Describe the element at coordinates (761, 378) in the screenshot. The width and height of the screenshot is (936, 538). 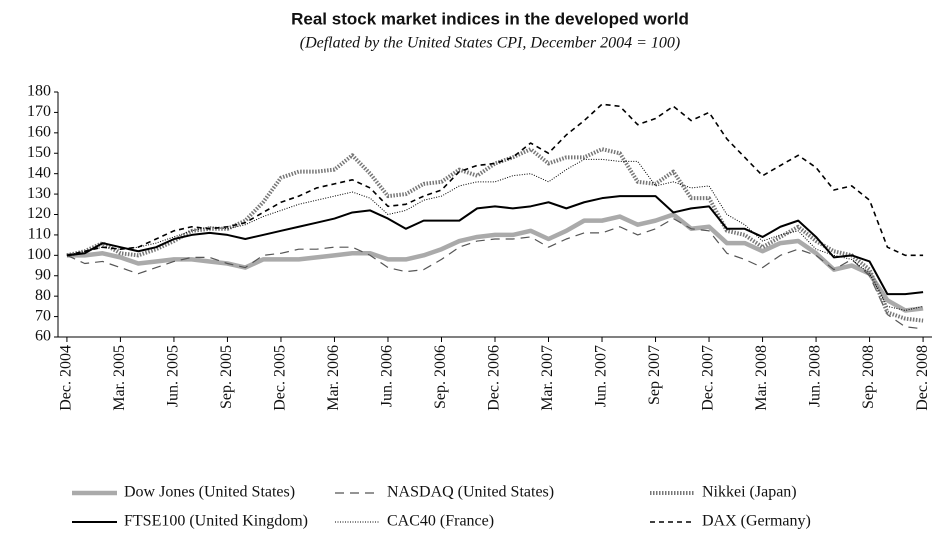
I see `x-tick-label: Mar. 2008` at that location.